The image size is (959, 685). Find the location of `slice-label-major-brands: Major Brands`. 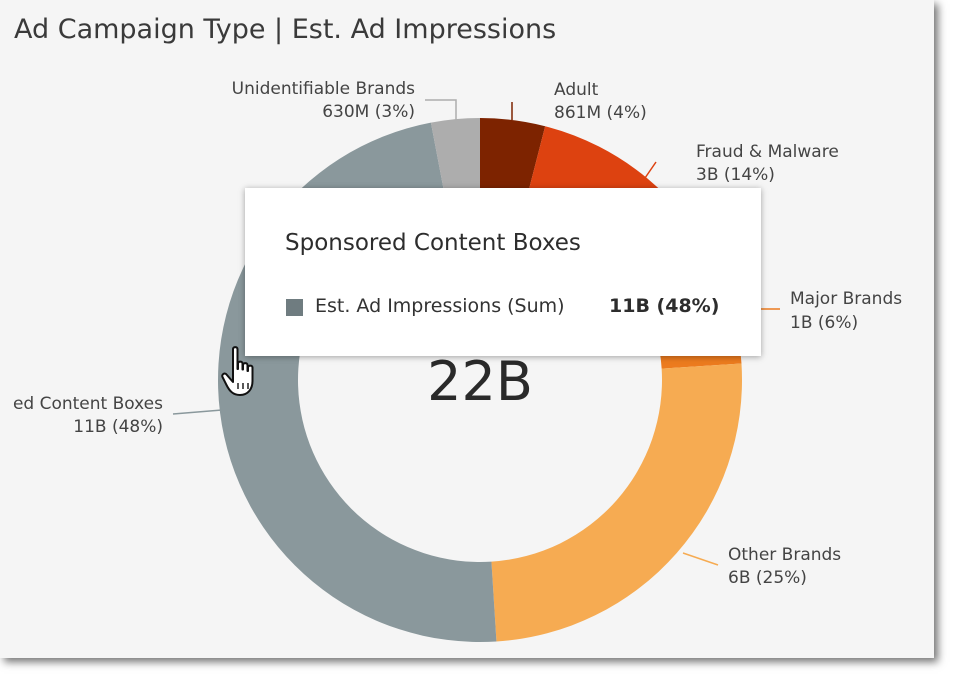

slice-label-major-brands: Major Brands is located at coordinates (846, 299).